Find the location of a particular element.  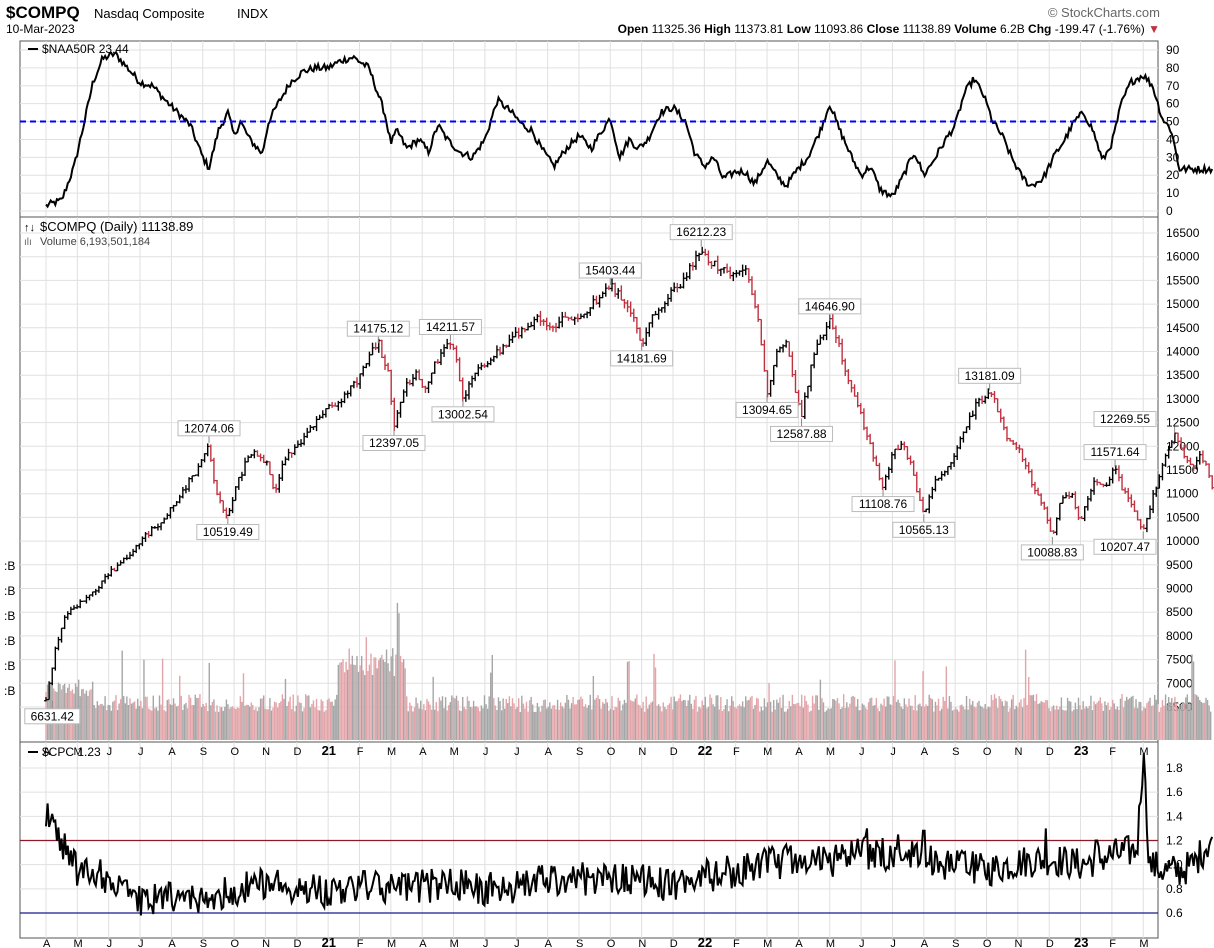

x-tick-label: O is located at coordinates (234, 943).